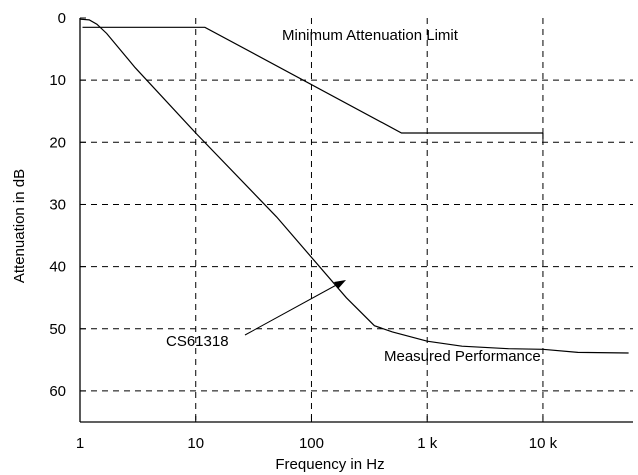 The image size is (638, 475). Describe the element at coordinates (19, 226) in the screenshot. I see `y-axis-title: Attenuation in dB` at that location.